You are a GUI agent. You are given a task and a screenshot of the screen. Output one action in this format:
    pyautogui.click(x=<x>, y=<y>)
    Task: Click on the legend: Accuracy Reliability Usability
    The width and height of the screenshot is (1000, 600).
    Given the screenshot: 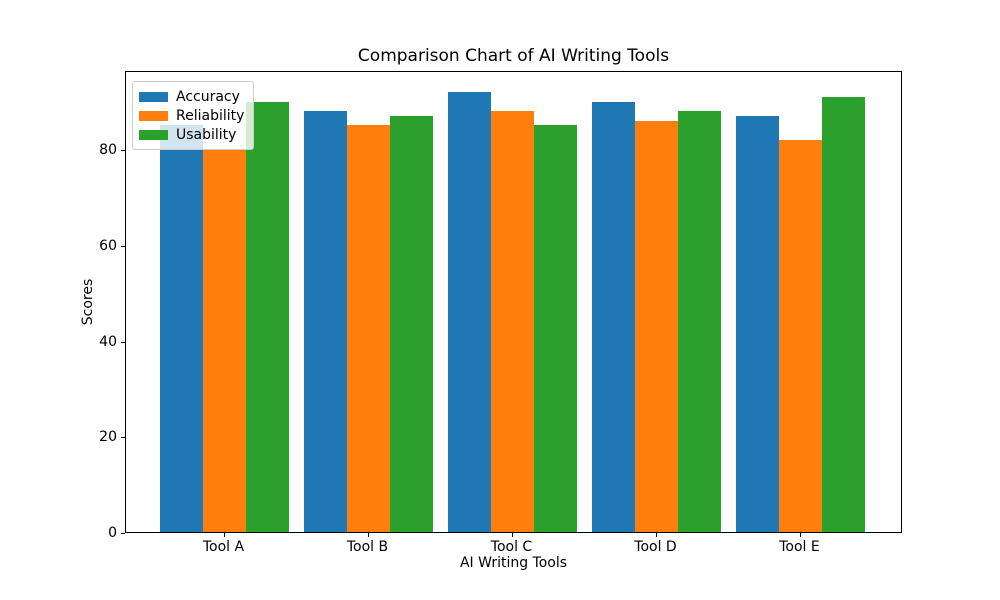 What is the action you would take?
    pyautogui.click(x=193, y=115)
    